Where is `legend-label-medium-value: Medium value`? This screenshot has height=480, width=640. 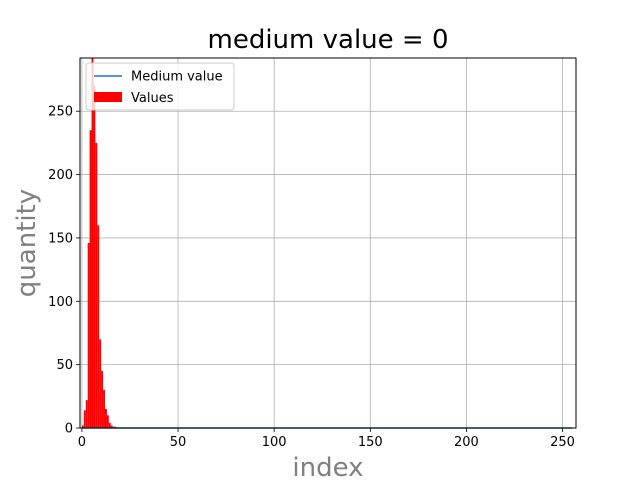
legend-label-medium-value: Medium value is located at coordinates (177, 77).